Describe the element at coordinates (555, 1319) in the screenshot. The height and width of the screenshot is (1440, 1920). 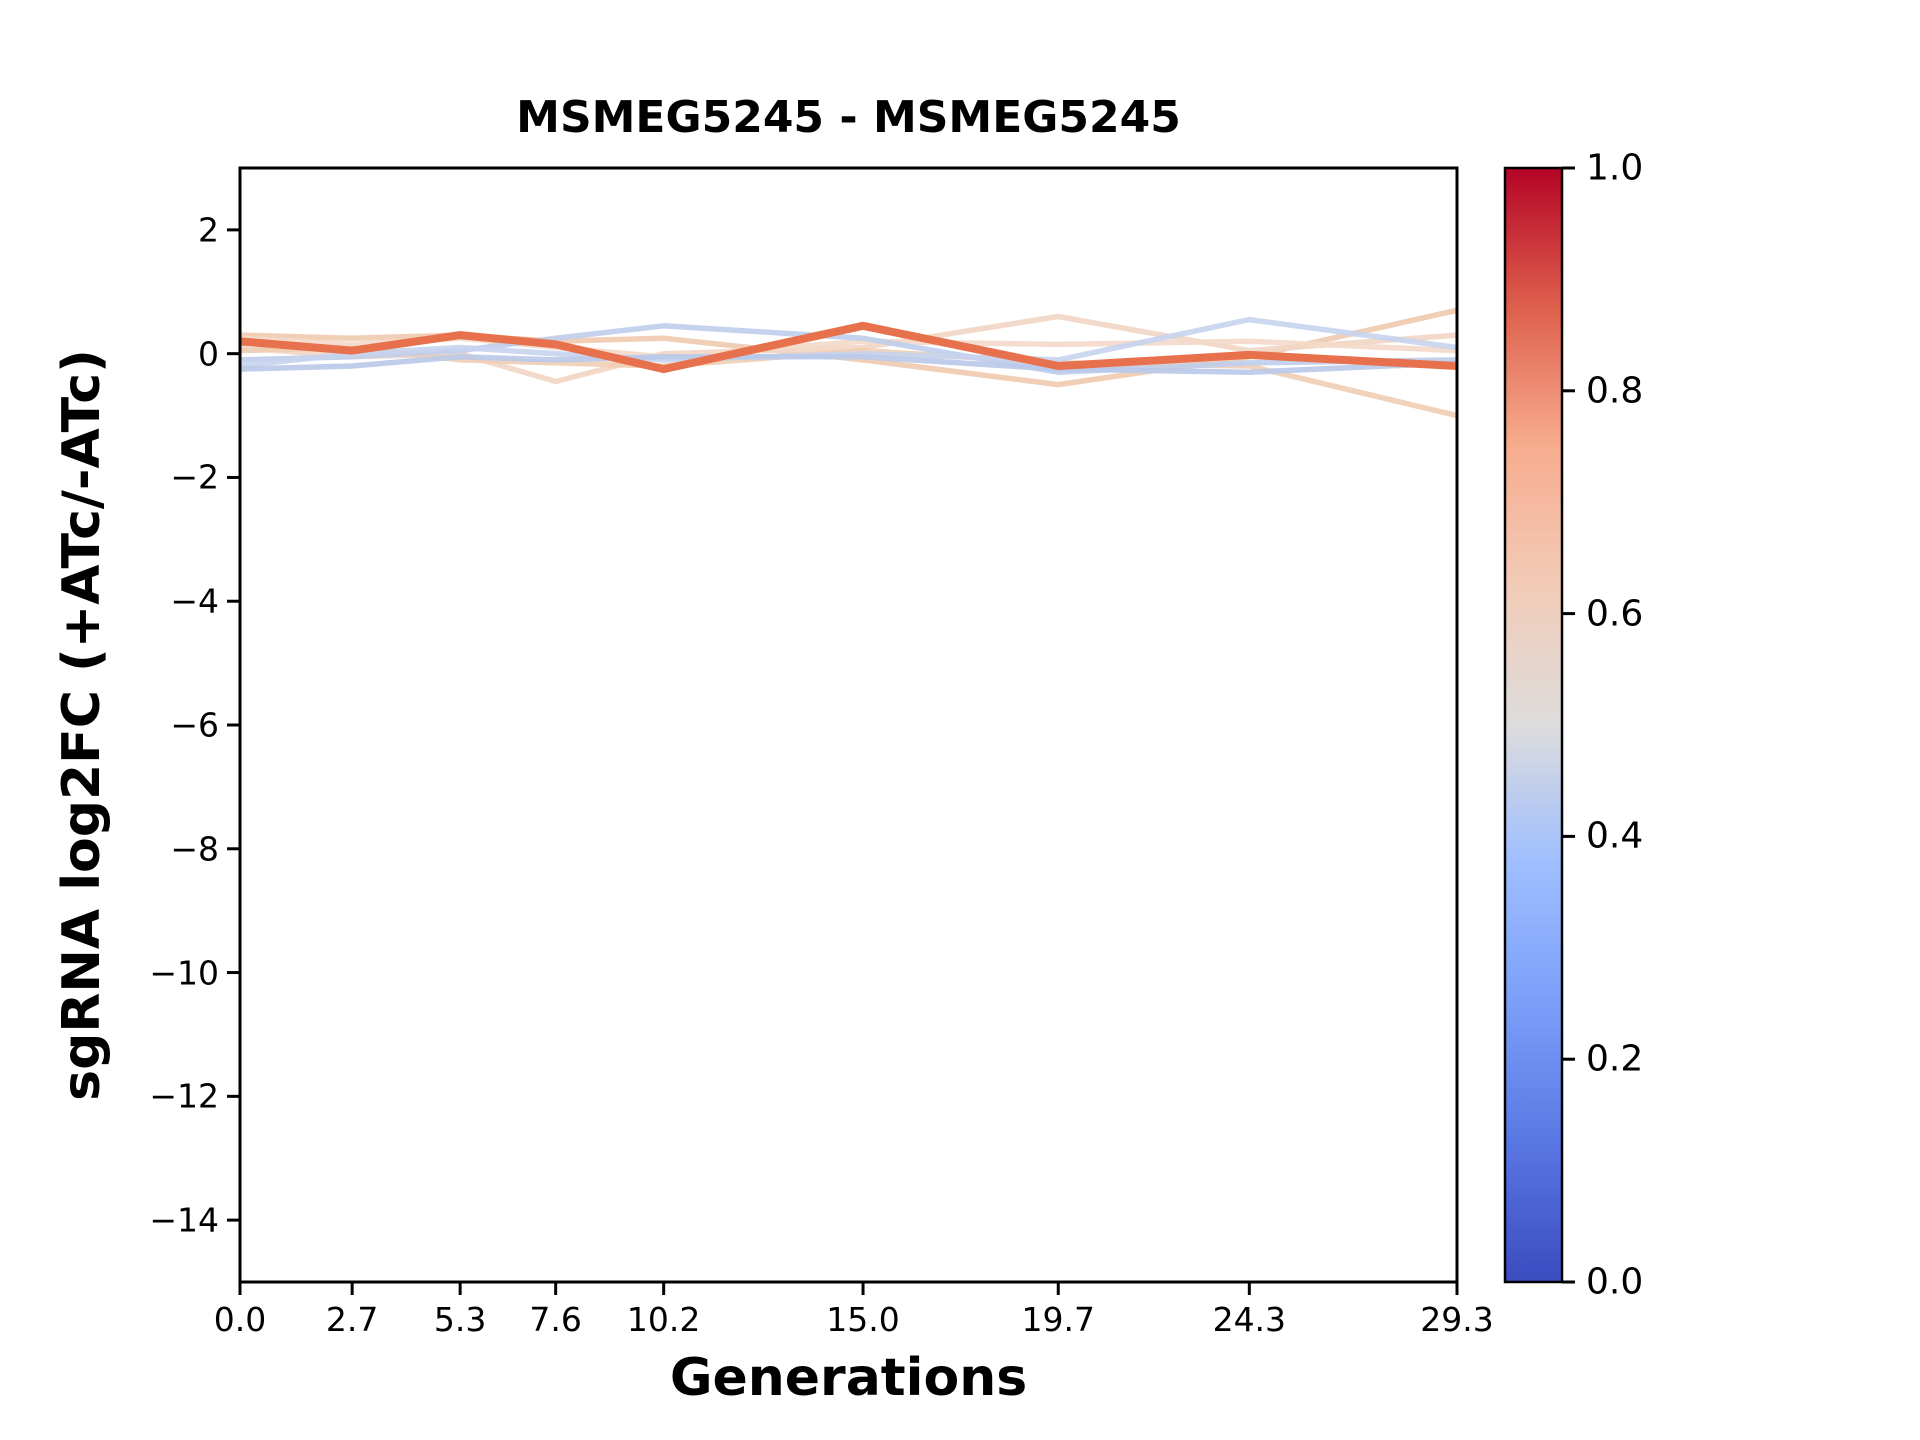
I see `x-tick-label: 7.6` at that location.